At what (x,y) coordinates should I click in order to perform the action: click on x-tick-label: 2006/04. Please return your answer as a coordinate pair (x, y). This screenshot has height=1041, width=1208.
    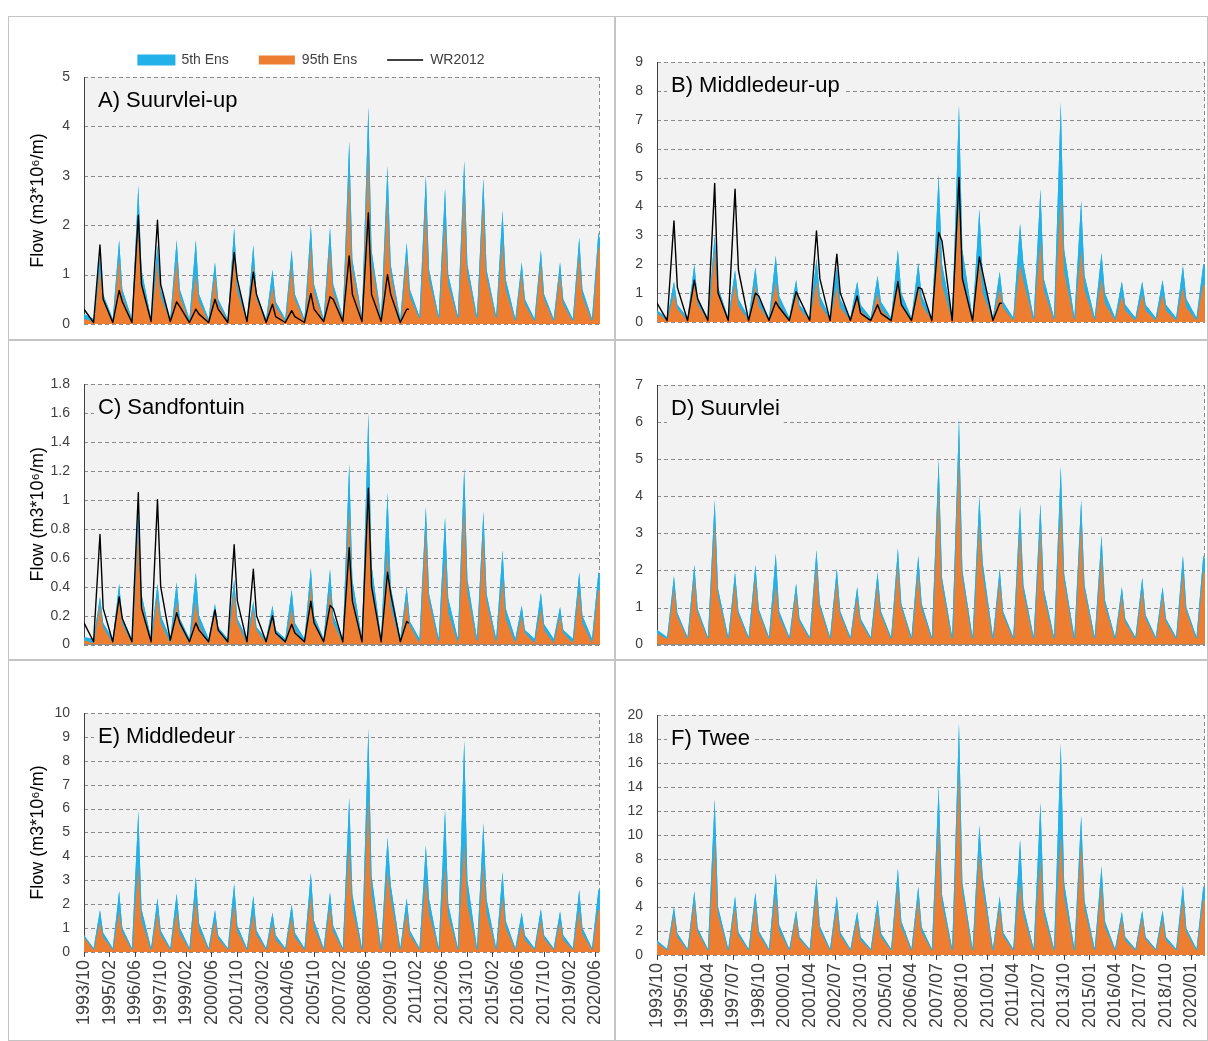
    Looking at the image, I should click on (910, 995).